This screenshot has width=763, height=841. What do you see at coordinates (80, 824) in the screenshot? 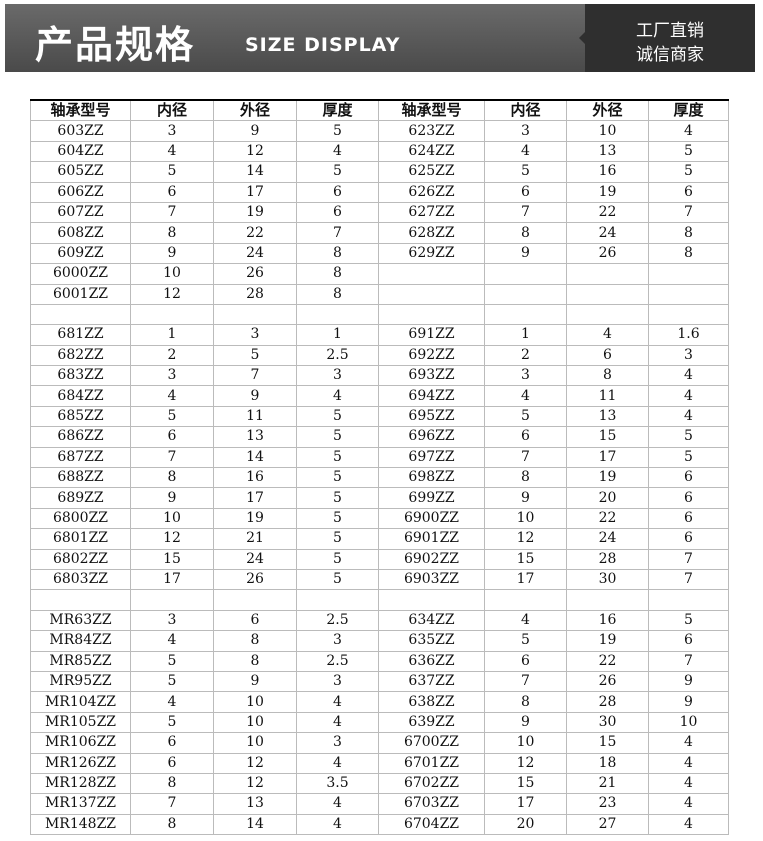
I see `table-cell: MR148ZZ` at bounding box center [80, 824].